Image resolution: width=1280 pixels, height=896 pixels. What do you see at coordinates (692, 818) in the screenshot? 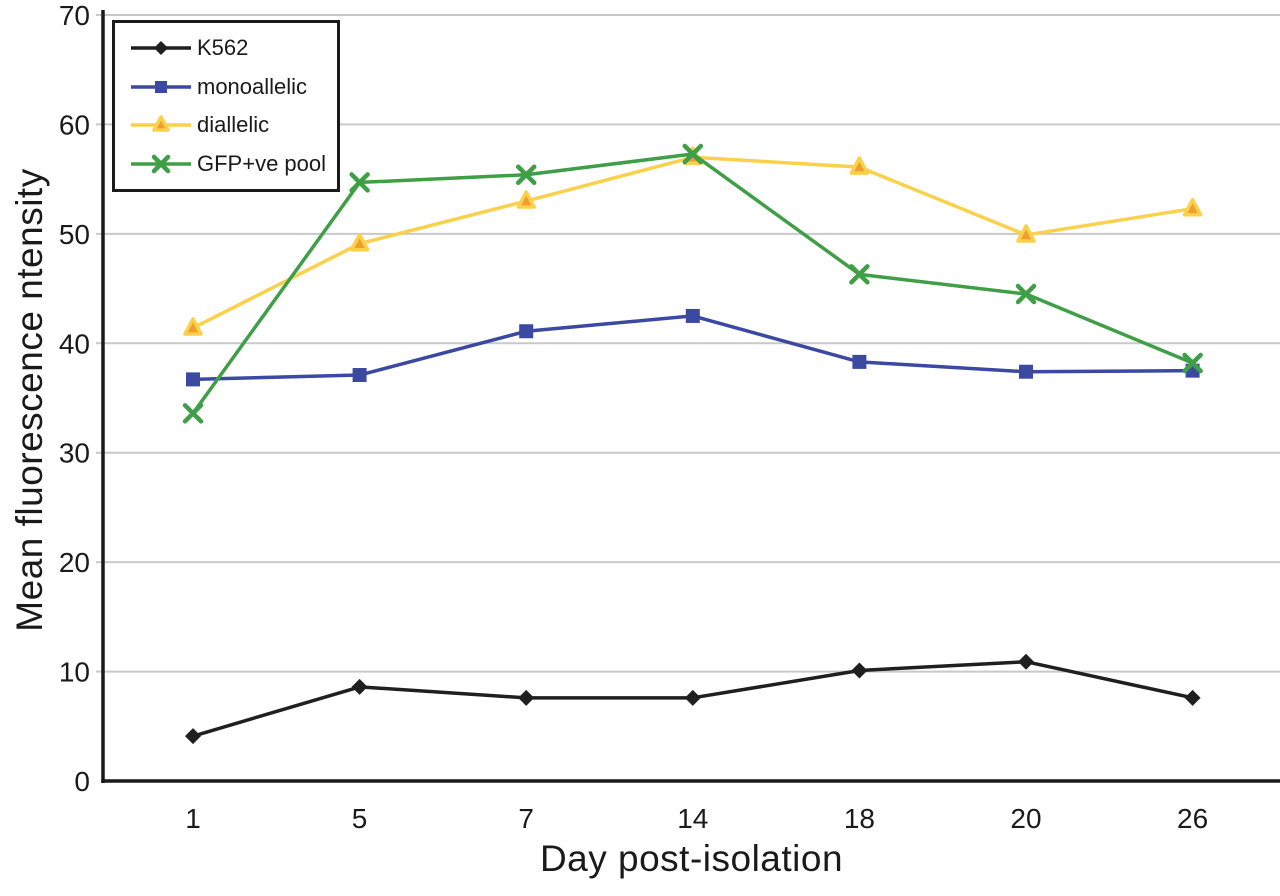
I see `x-tick-label: 14` at bounding box center [692, 818].